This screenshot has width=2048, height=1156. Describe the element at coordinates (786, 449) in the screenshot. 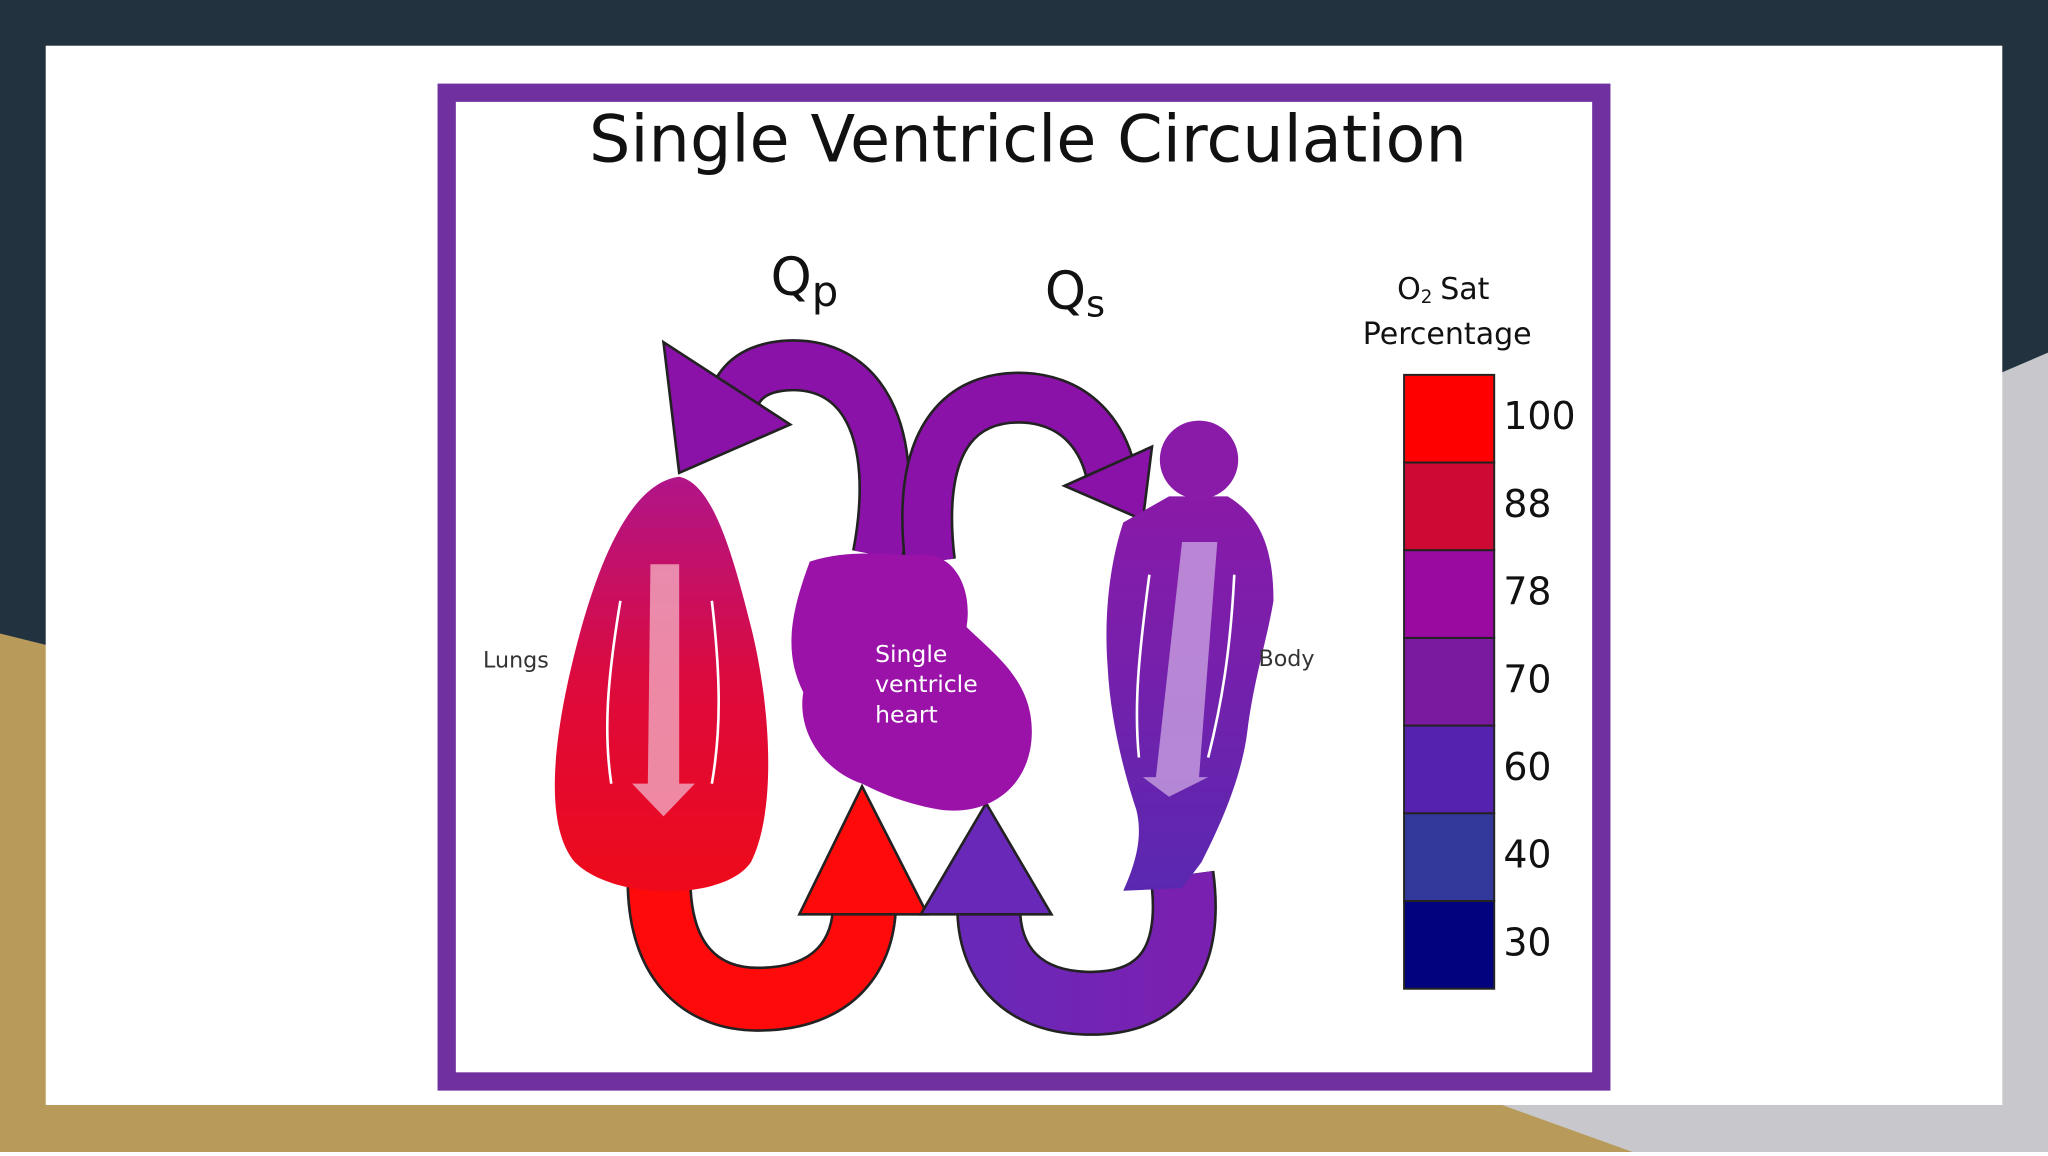

I see `qp-arrow` at that location.